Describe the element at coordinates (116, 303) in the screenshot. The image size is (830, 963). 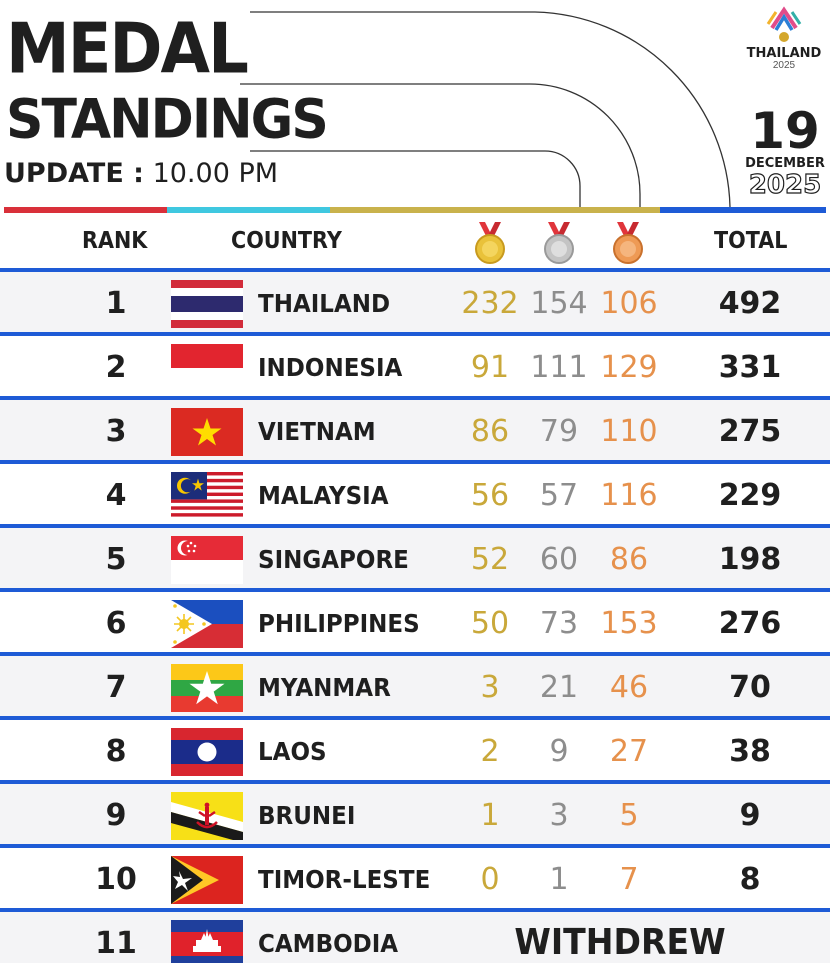
I see `rank: 1` at that location.